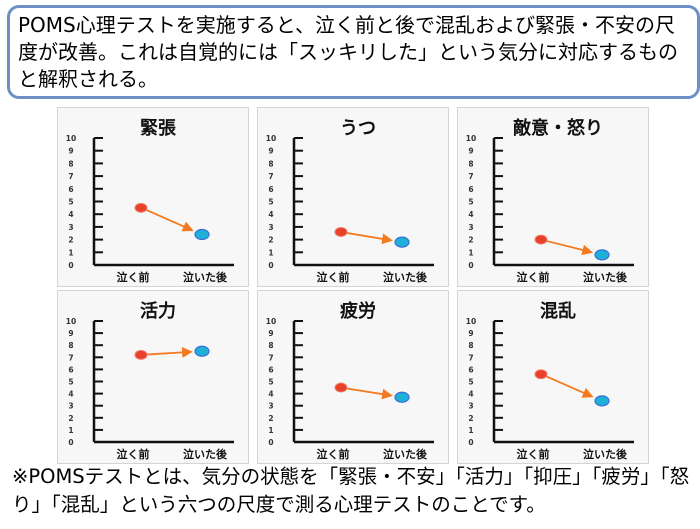 Image resolution: width=700 pixels, height=529 pixels. What do you see at coordinates (150, 380) in the screenshot?
I see `chart-svg: 活力 0 1 2 3 4 5 6 7 8 9 10 泣く前 泣いた後` at bounding box center [150, 380].